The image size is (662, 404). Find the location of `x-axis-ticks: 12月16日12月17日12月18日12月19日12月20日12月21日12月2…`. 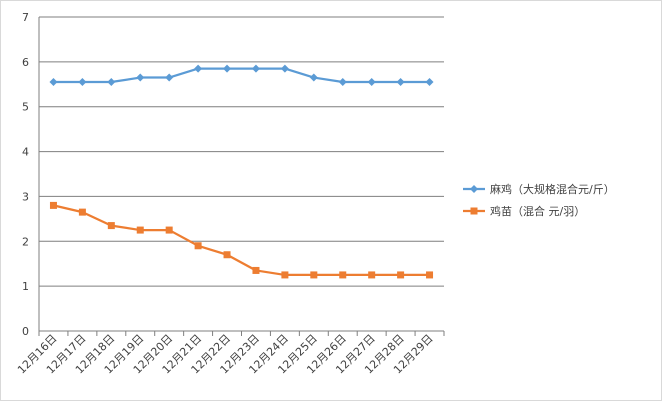

x-axis-ticks: 12月16日12月17日12月18日12月19日12月20日12月21日12月2… is located at coordinates (225, 354).